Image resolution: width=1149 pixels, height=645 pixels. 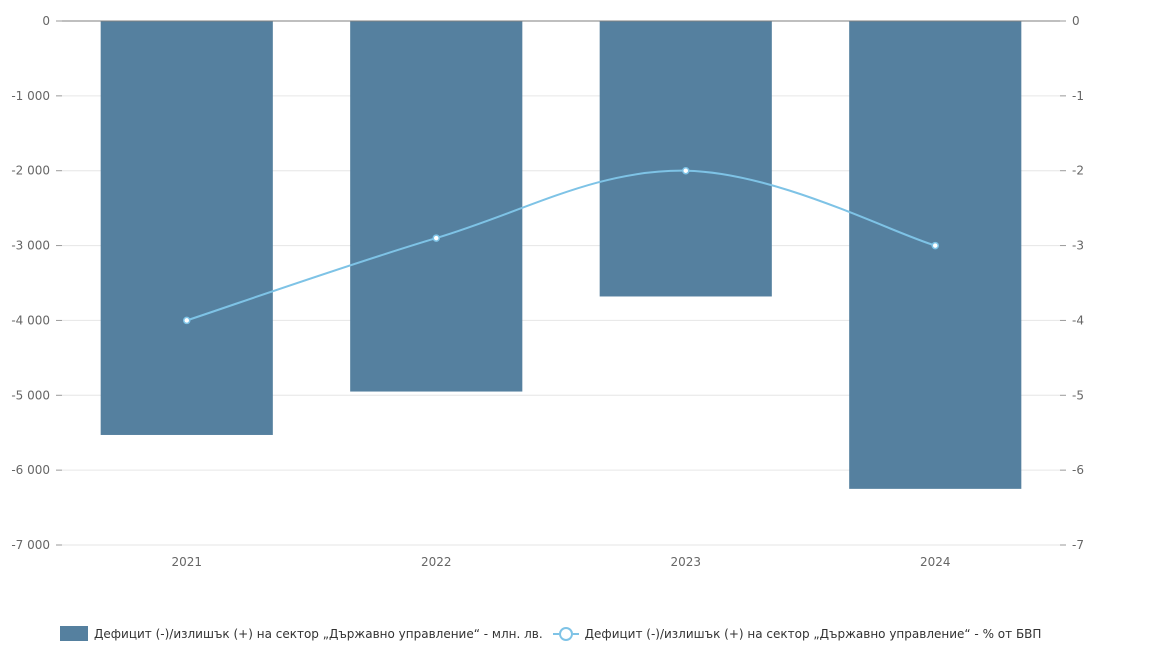 What do you see at coordinates (187, 320) in the screenshot?
I see `line-point-2021` at bounding box center [187, 320].